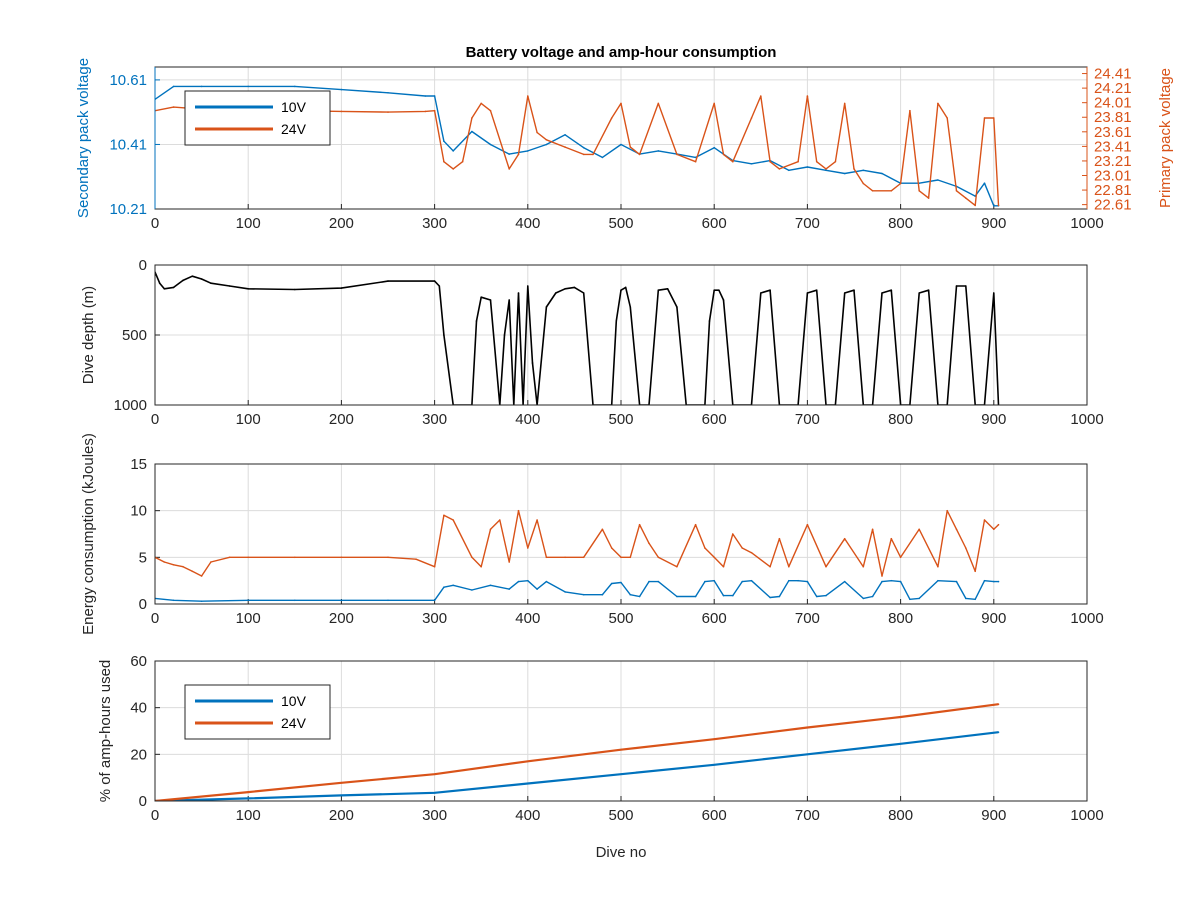 This screenshot has width=1200, height=900. What do you see at coordinates (1113, 176) in the screenshot?
I see `voltage-y-right-tick-label: 23.01` at bounding box center [1113, 176].